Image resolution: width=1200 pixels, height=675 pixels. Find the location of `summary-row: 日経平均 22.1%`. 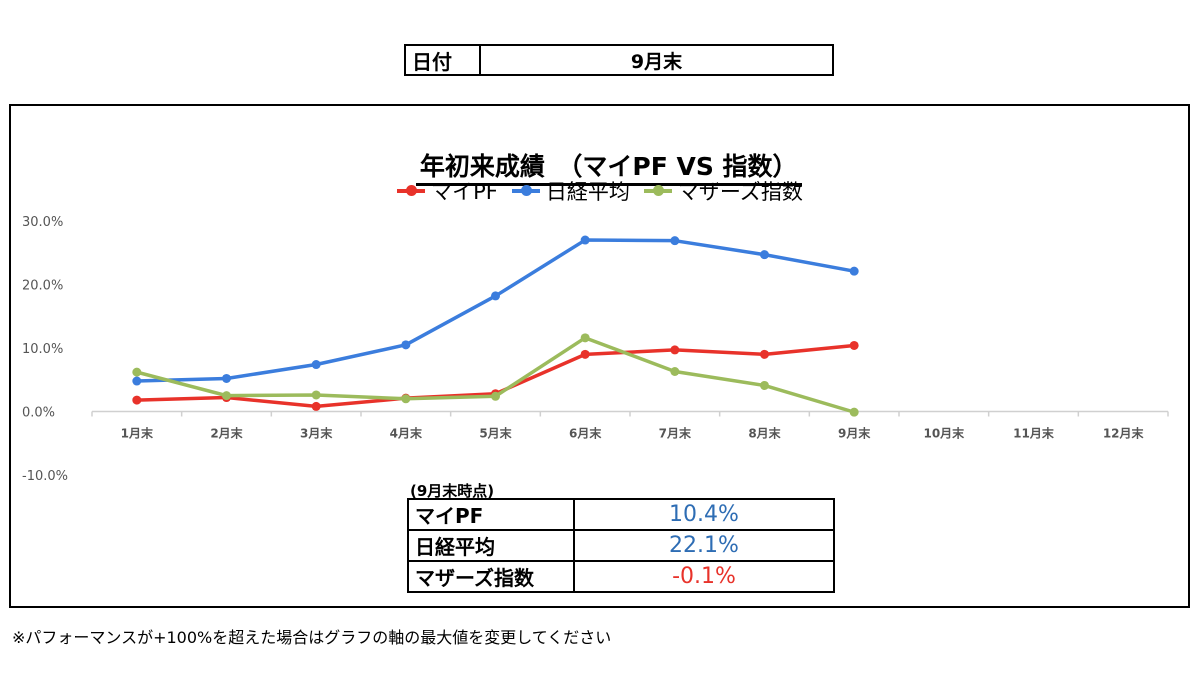

summary-row: 日経平均 22.1% is located at coordinates (621, 545).